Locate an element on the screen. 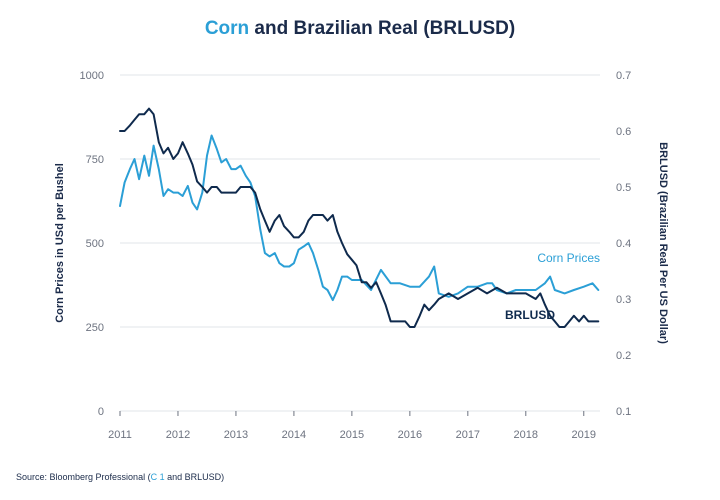  y-right-tick-label: 0.7 is located at coordinates (623, 76).